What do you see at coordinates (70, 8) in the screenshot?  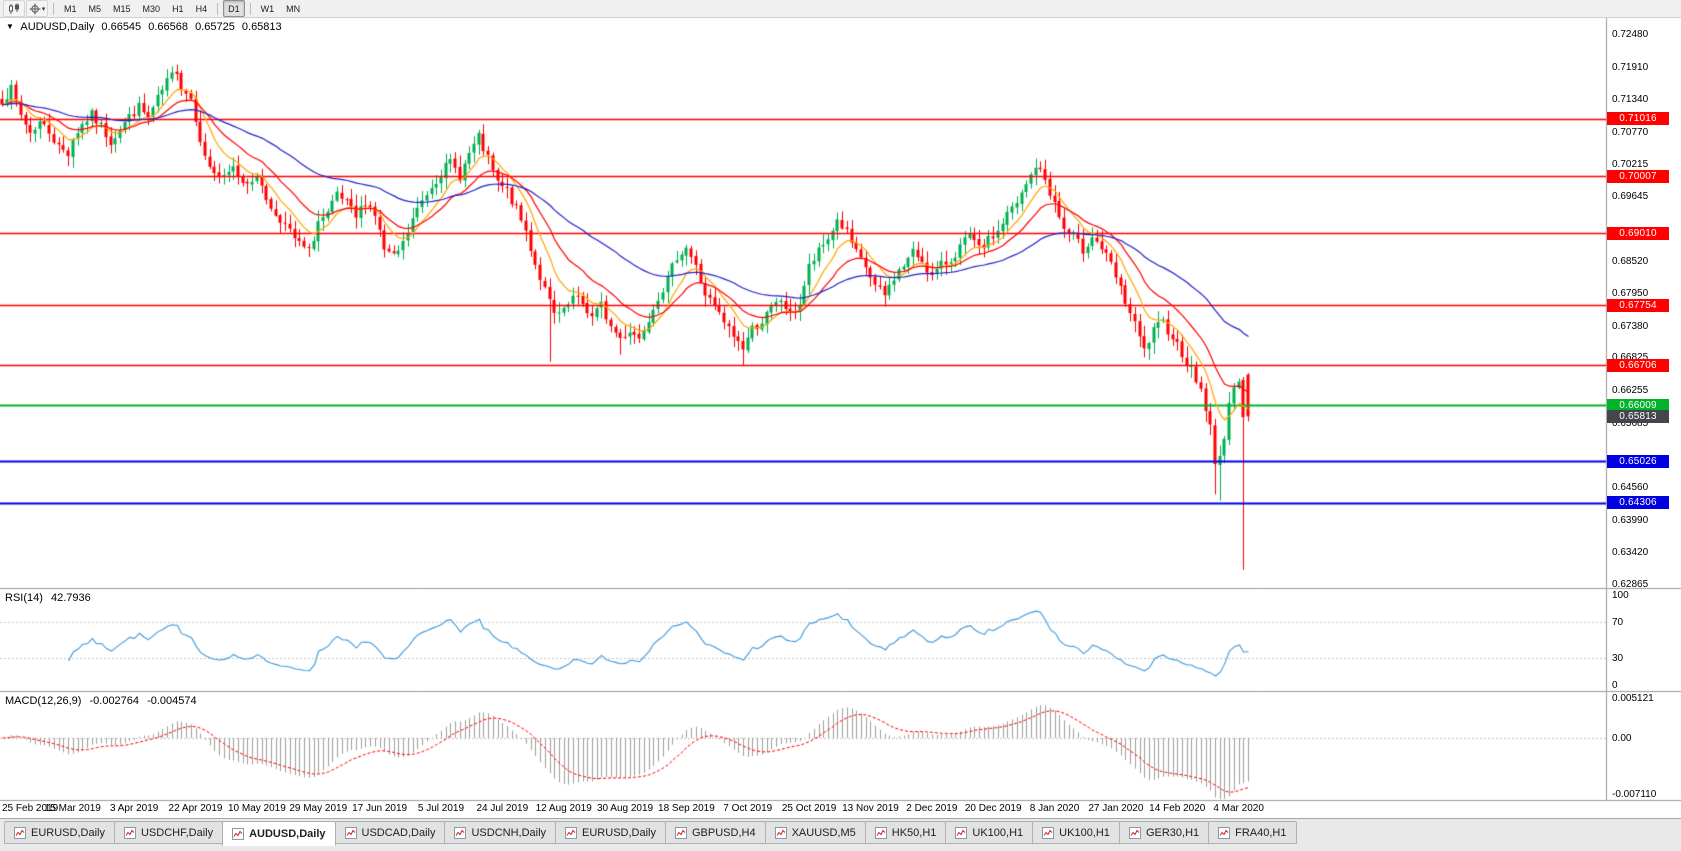 I see `timeframe-button-M1: M1` at bounding box center [70, 8].